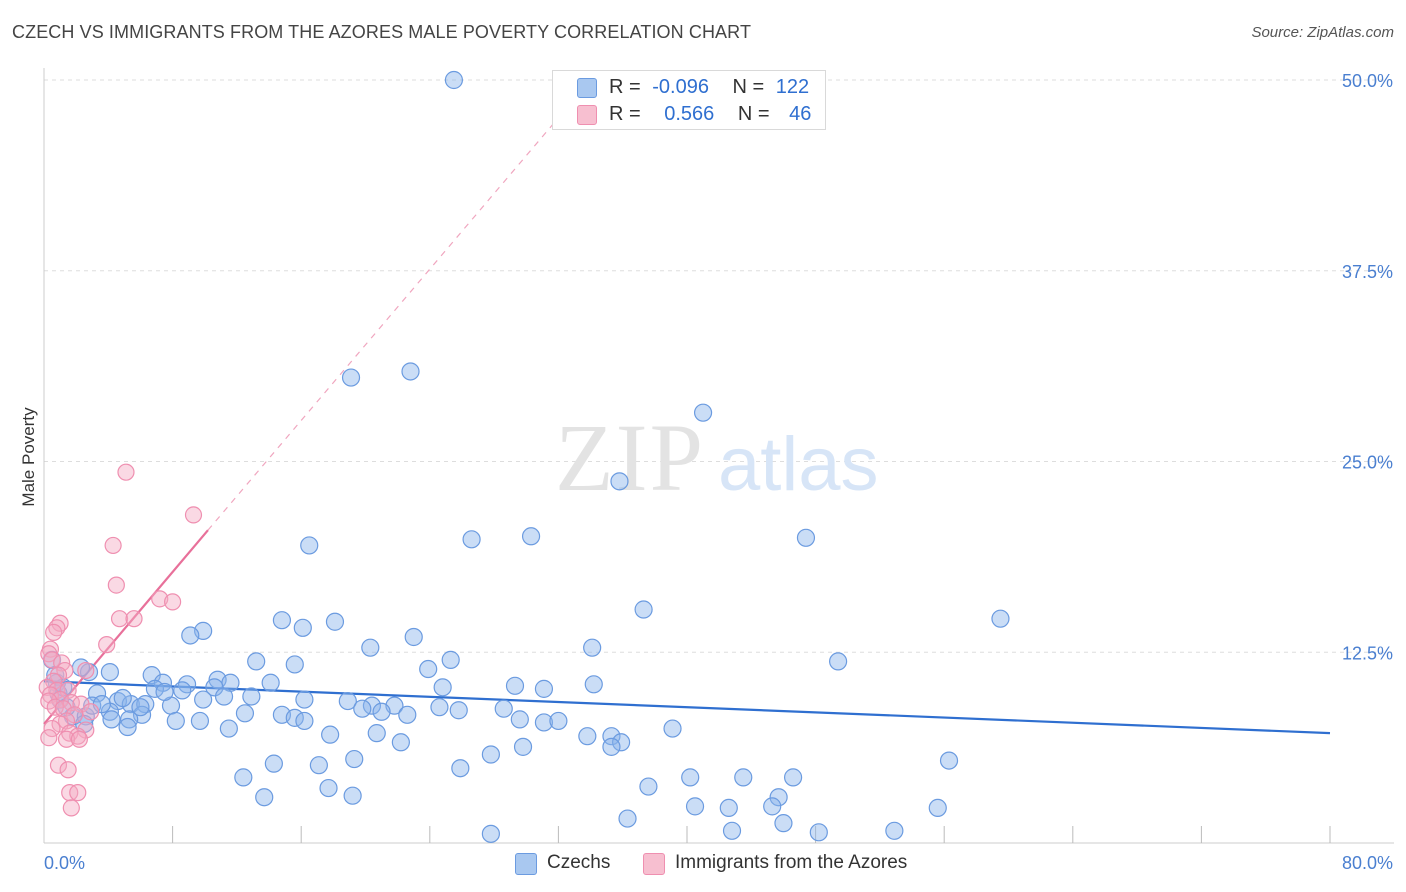  I want to click on legend-r-label: R =, so click(625, 87).